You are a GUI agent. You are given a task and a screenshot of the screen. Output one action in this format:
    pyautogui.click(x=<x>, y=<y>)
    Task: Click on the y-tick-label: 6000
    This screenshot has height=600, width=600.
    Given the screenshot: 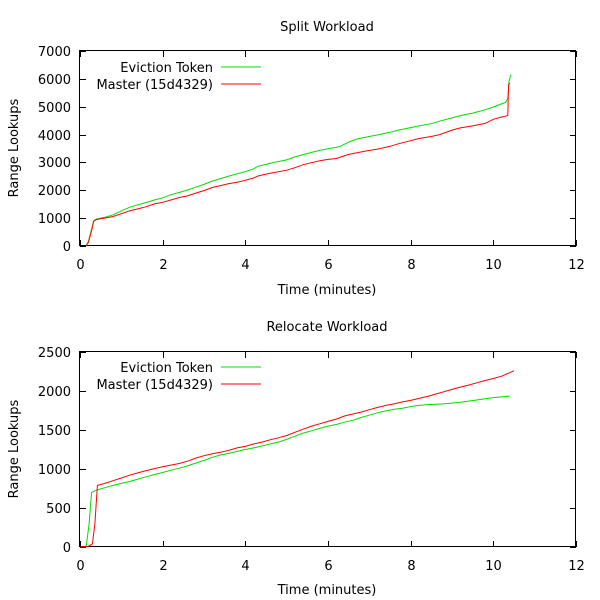 What is the action you would take?
    pyautogui.click(x=54, y=80)
    